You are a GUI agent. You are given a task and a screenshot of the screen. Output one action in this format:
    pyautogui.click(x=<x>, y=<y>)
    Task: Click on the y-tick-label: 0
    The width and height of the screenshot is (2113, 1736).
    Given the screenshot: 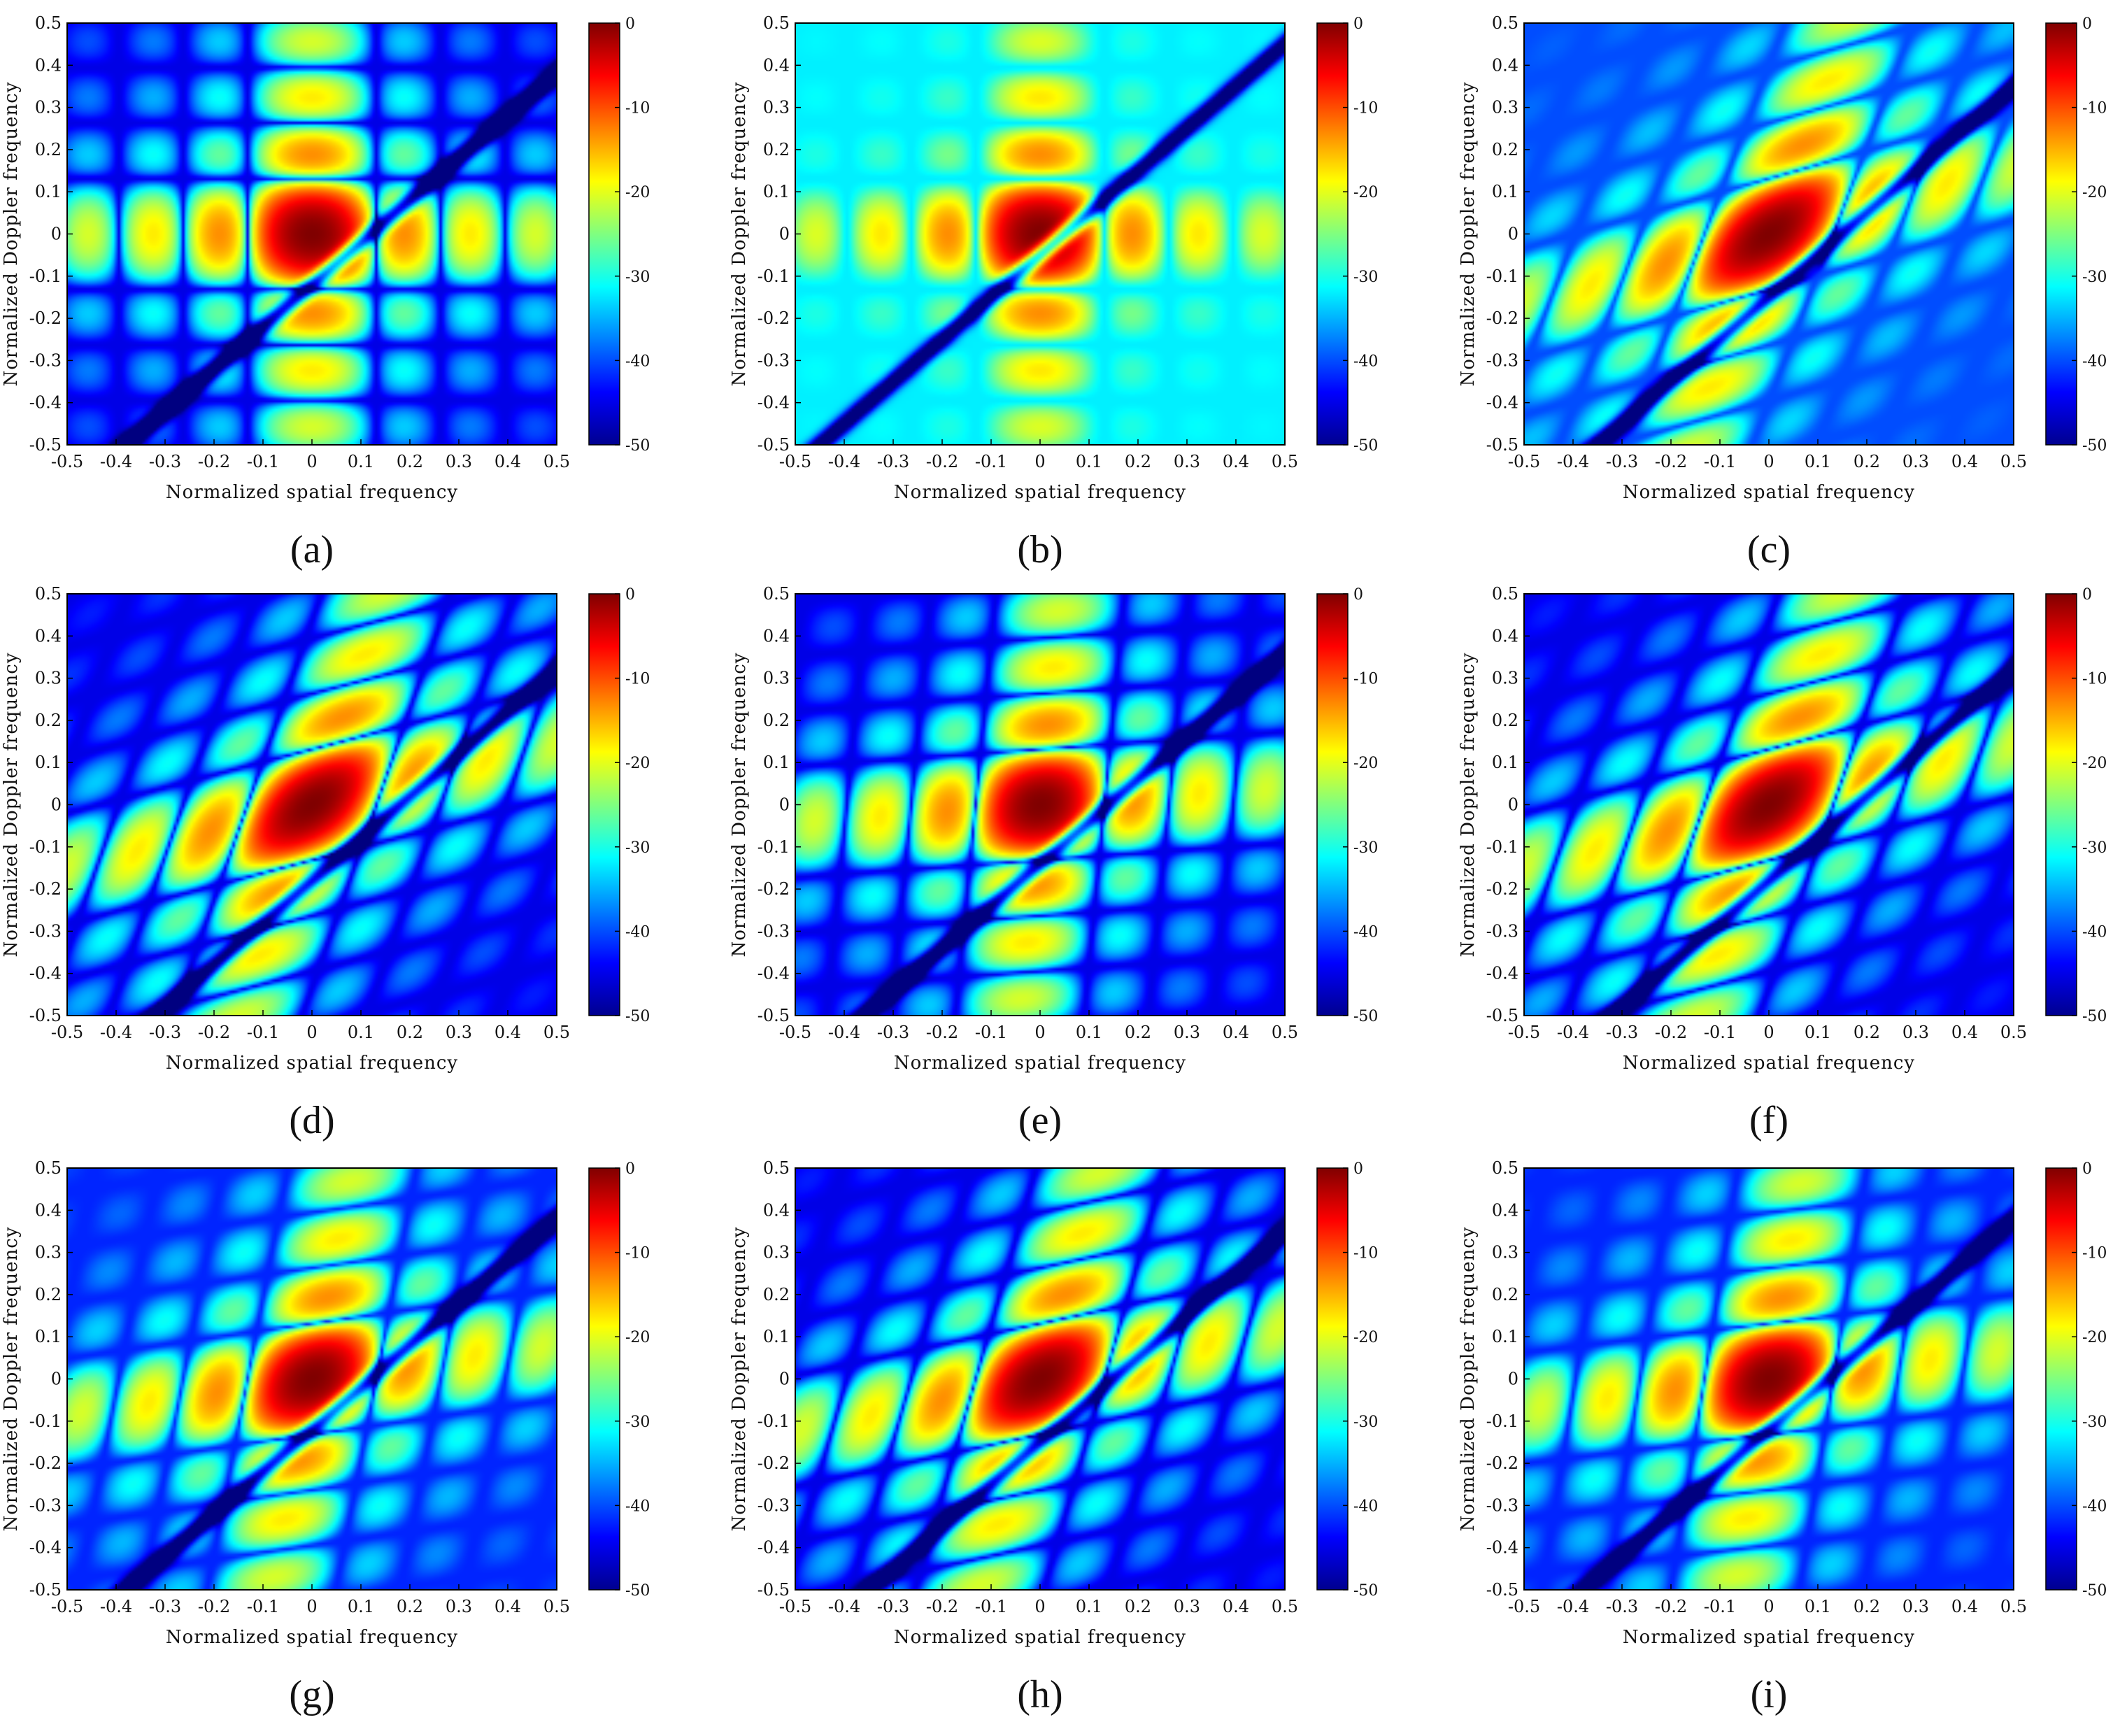 What is the action you would take?
    pyautogui.click(x=56, y=234)
    